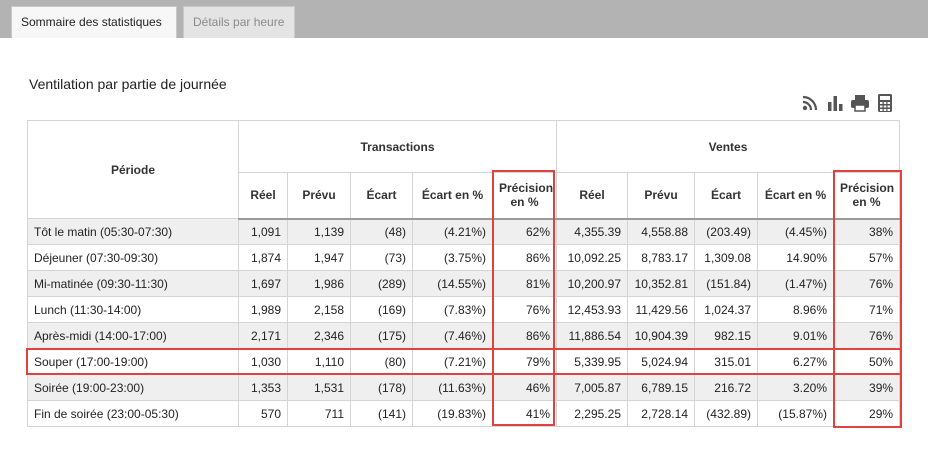 This screenshot has height=458, width=928. I want to click on precision-line1: Précision, so click(526, 188).